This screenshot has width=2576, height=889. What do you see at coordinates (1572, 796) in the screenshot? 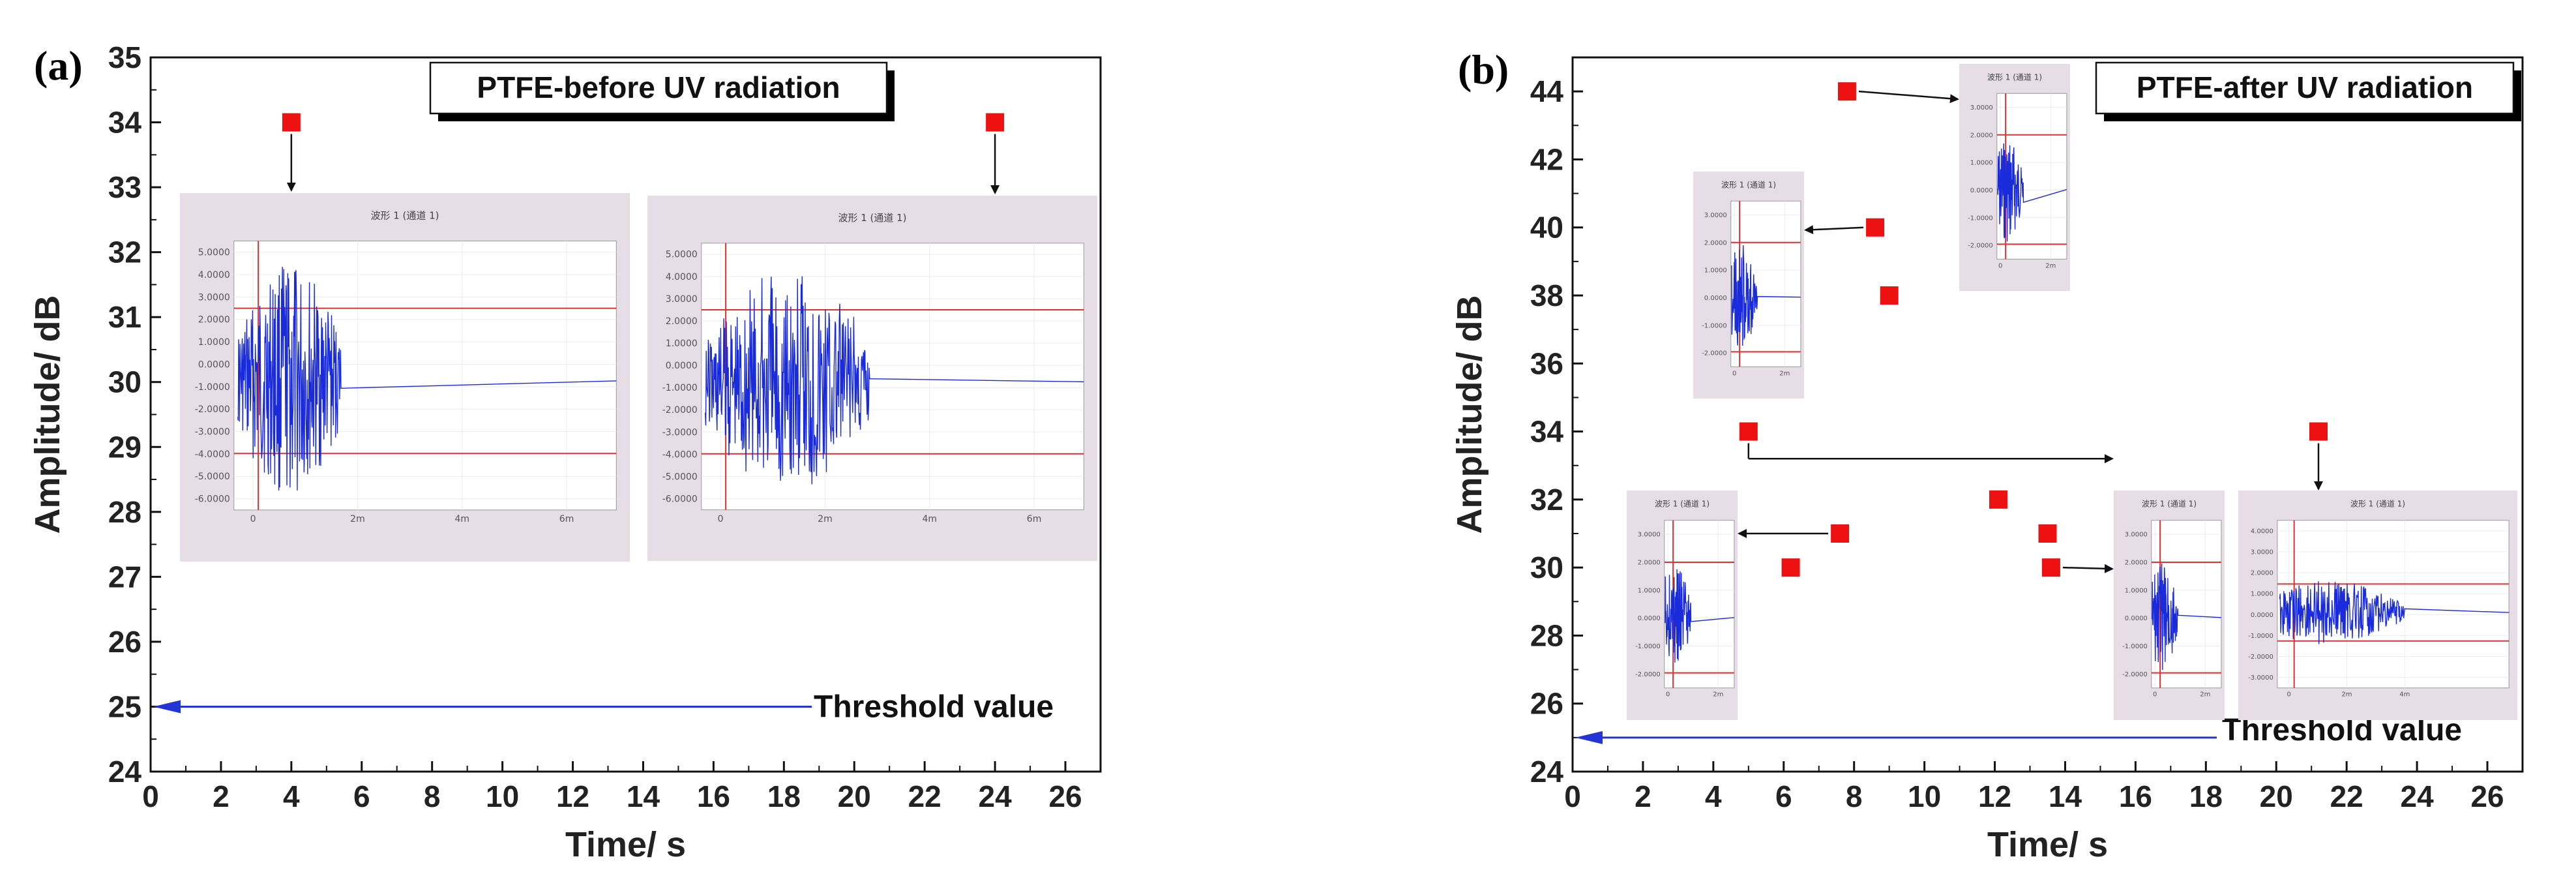
I see `x-tick-label: 0` at bounding box center [1572, 796].